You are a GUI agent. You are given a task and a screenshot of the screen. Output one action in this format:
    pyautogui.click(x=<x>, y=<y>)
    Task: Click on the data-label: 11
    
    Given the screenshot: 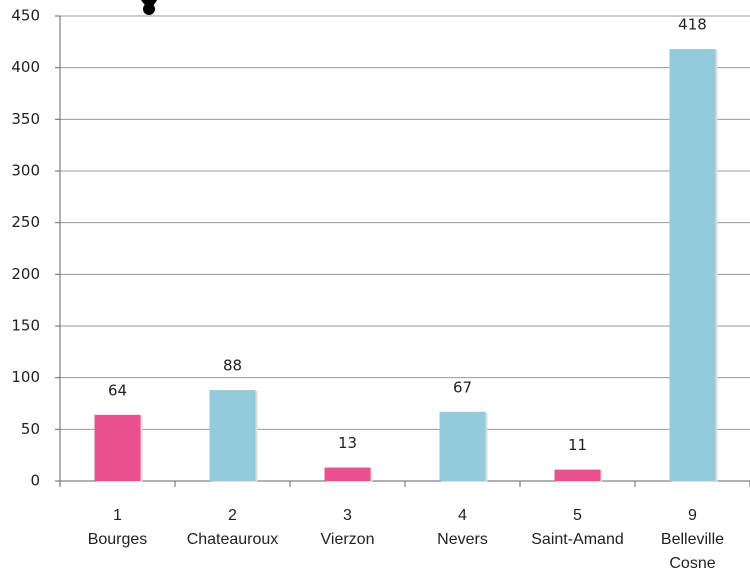 What is the action you would take?
    pyautogui.click(x=577, y=445)
    